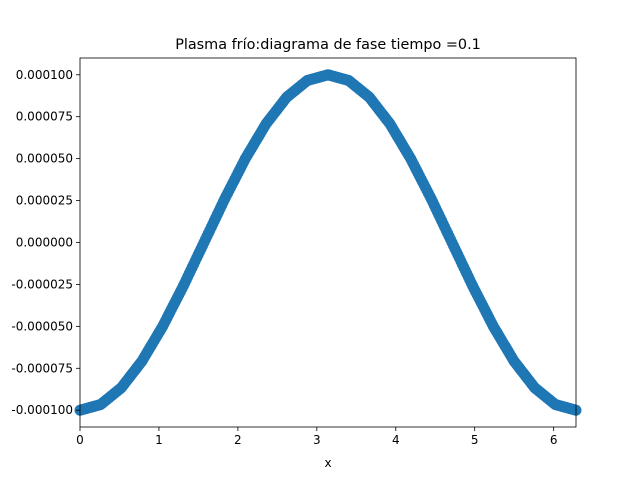 Image resolution: width=640 pixels, height=480 pixels. Describe the element at coordinates (554, 440) in the screenshot. I see `x-tick-label: 6` at that location.